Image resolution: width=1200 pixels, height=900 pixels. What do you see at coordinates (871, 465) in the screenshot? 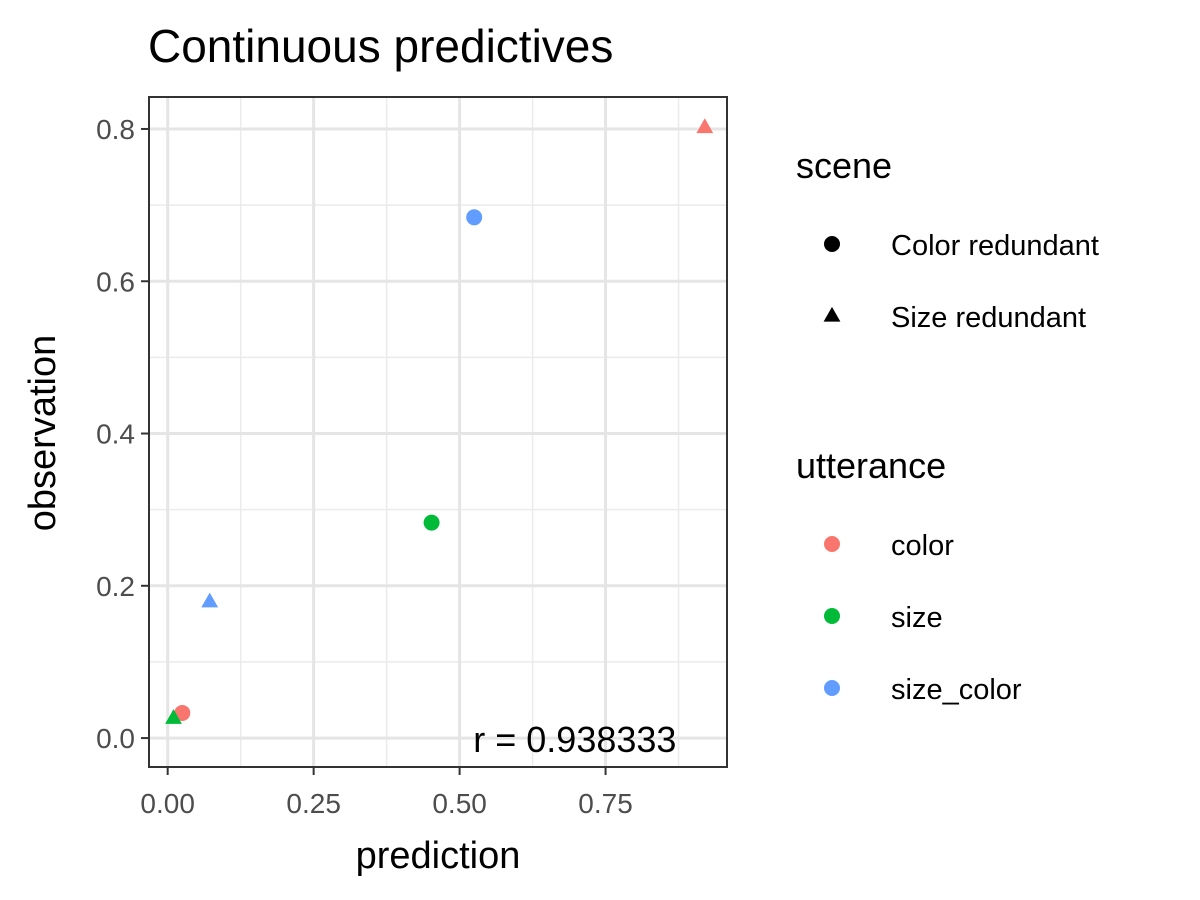
I see `legend-title: utterance` at bounding box center [871, 465].